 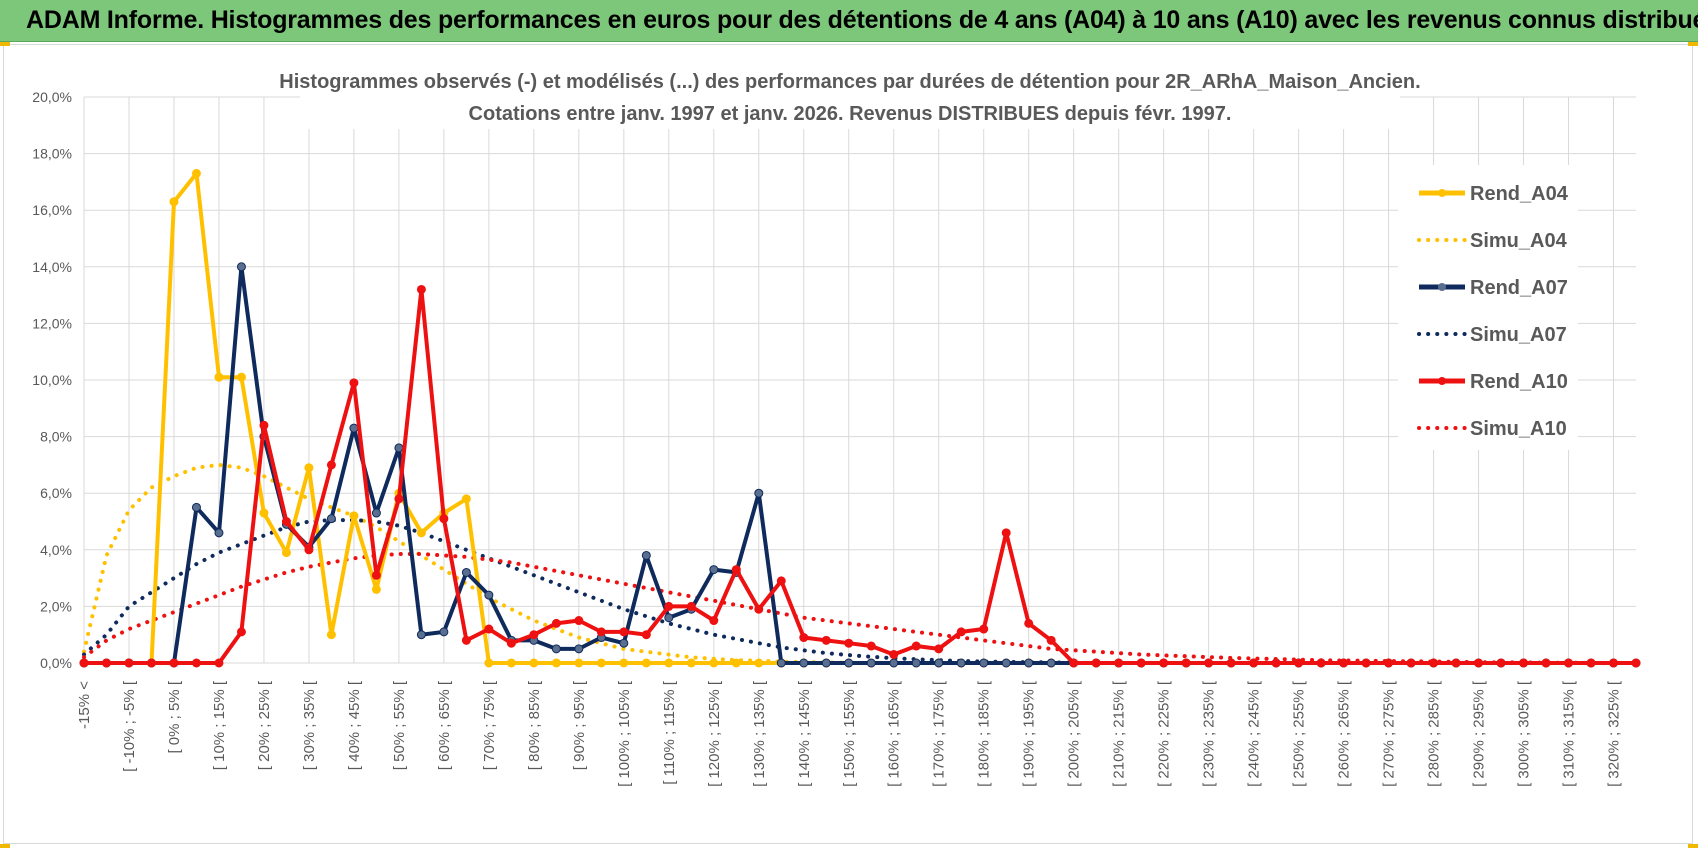 I want to click on corner-mark-bottom-right, so click(x=1693, y=846).